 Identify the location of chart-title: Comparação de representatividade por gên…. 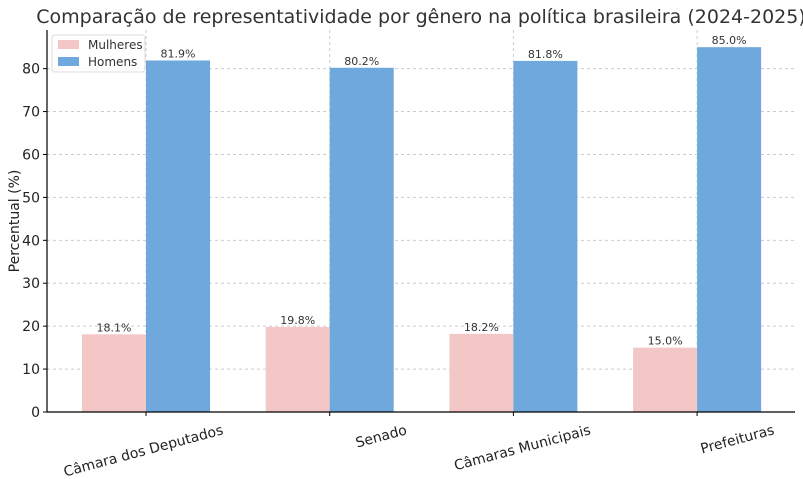
(419, 17).